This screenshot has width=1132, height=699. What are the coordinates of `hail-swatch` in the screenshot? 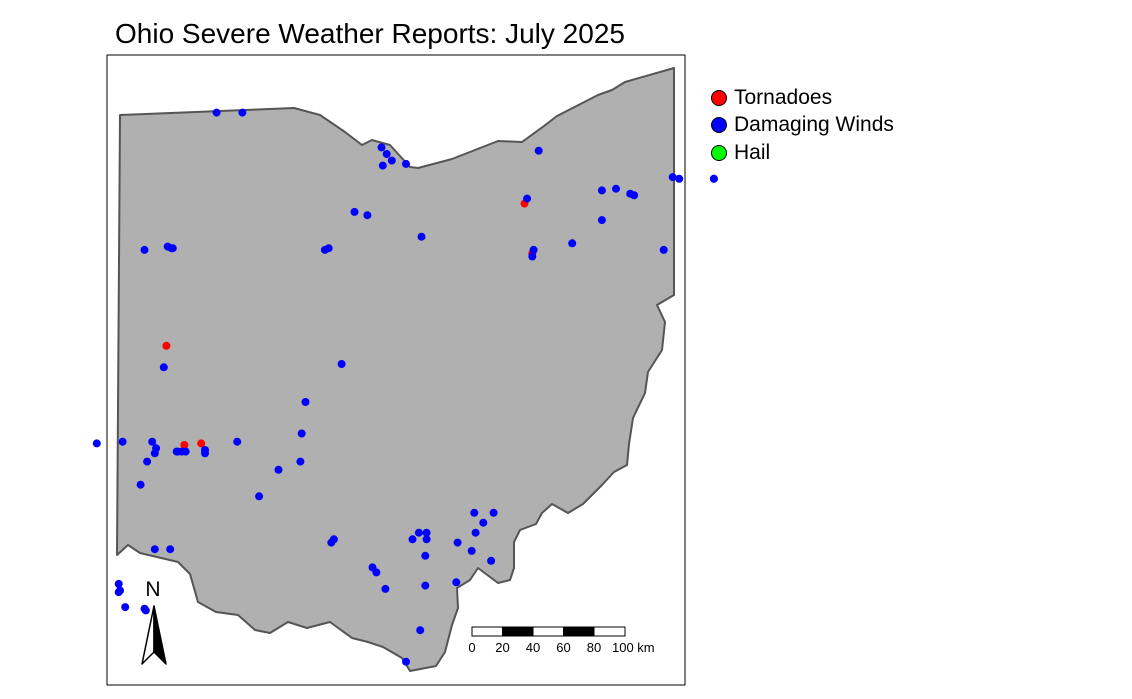 It's located at (719, 152).